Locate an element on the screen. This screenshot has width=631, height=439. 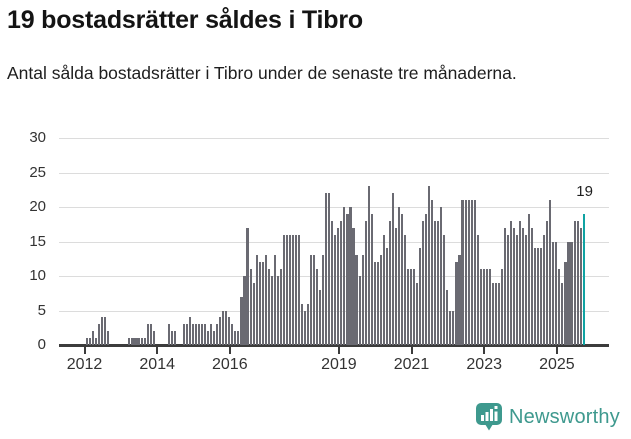
y-axis-label: 0 is located at coordinates (41, 344).